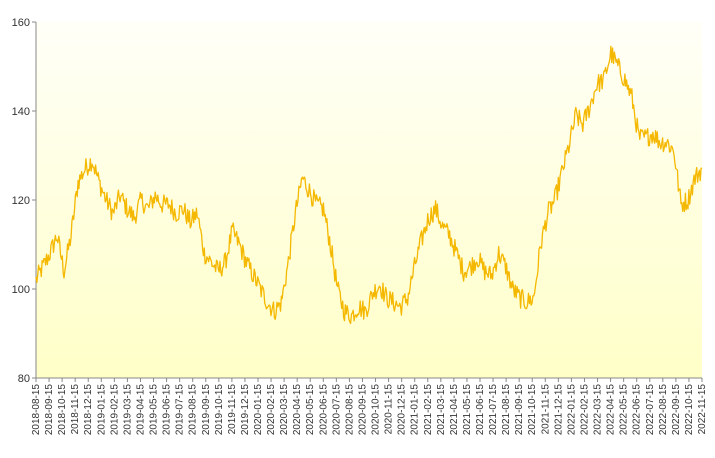 The height and width of the screenshot is (458, 715). Describe the element at coordinates (428, 410) in the screenshot. I see `x-tick-label: 2021-02-15` at that location.